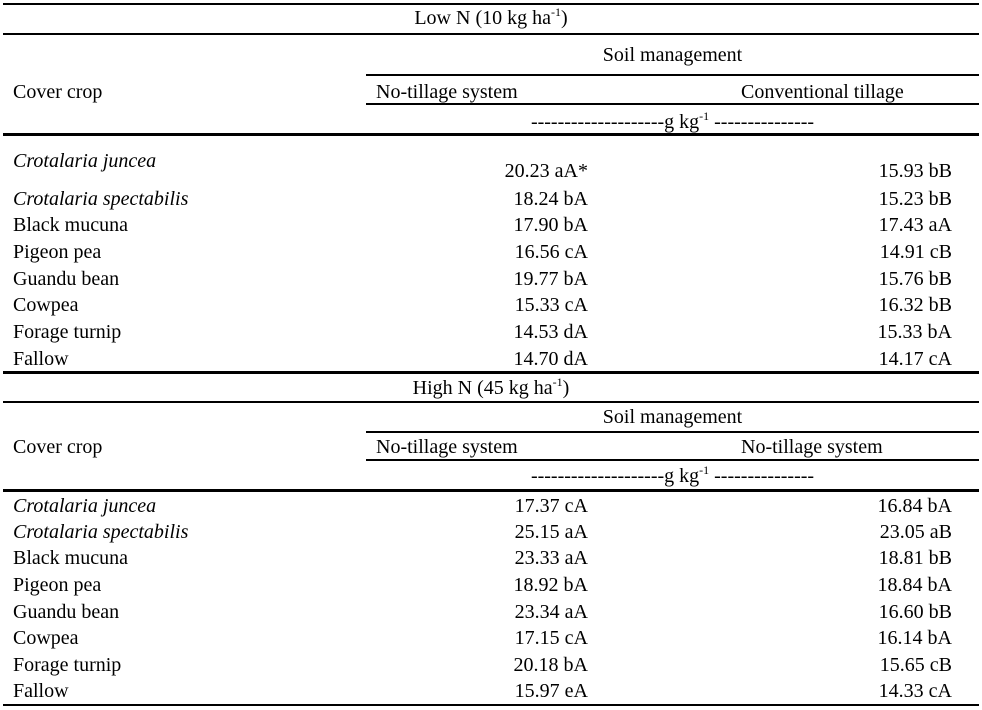 The image size is (982, 710). I want to click on no-tillage-value-2: 14.33 cA, so click(915, 691).